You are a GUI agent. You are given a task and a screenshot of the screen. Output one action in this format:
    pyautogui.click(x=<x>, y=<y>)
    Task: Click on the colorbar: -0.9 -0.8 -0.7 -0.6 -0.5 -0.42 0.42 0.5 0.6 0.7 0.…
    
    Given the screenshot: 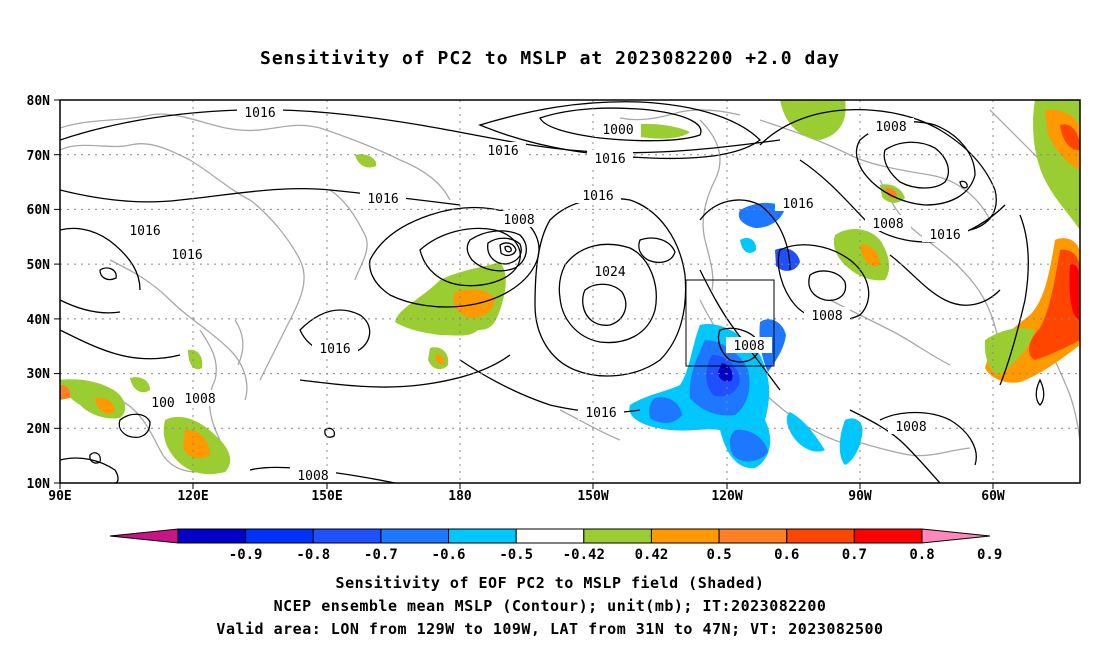 What is the action you would take?
    pyautogui.click(x=555, y=545)
    